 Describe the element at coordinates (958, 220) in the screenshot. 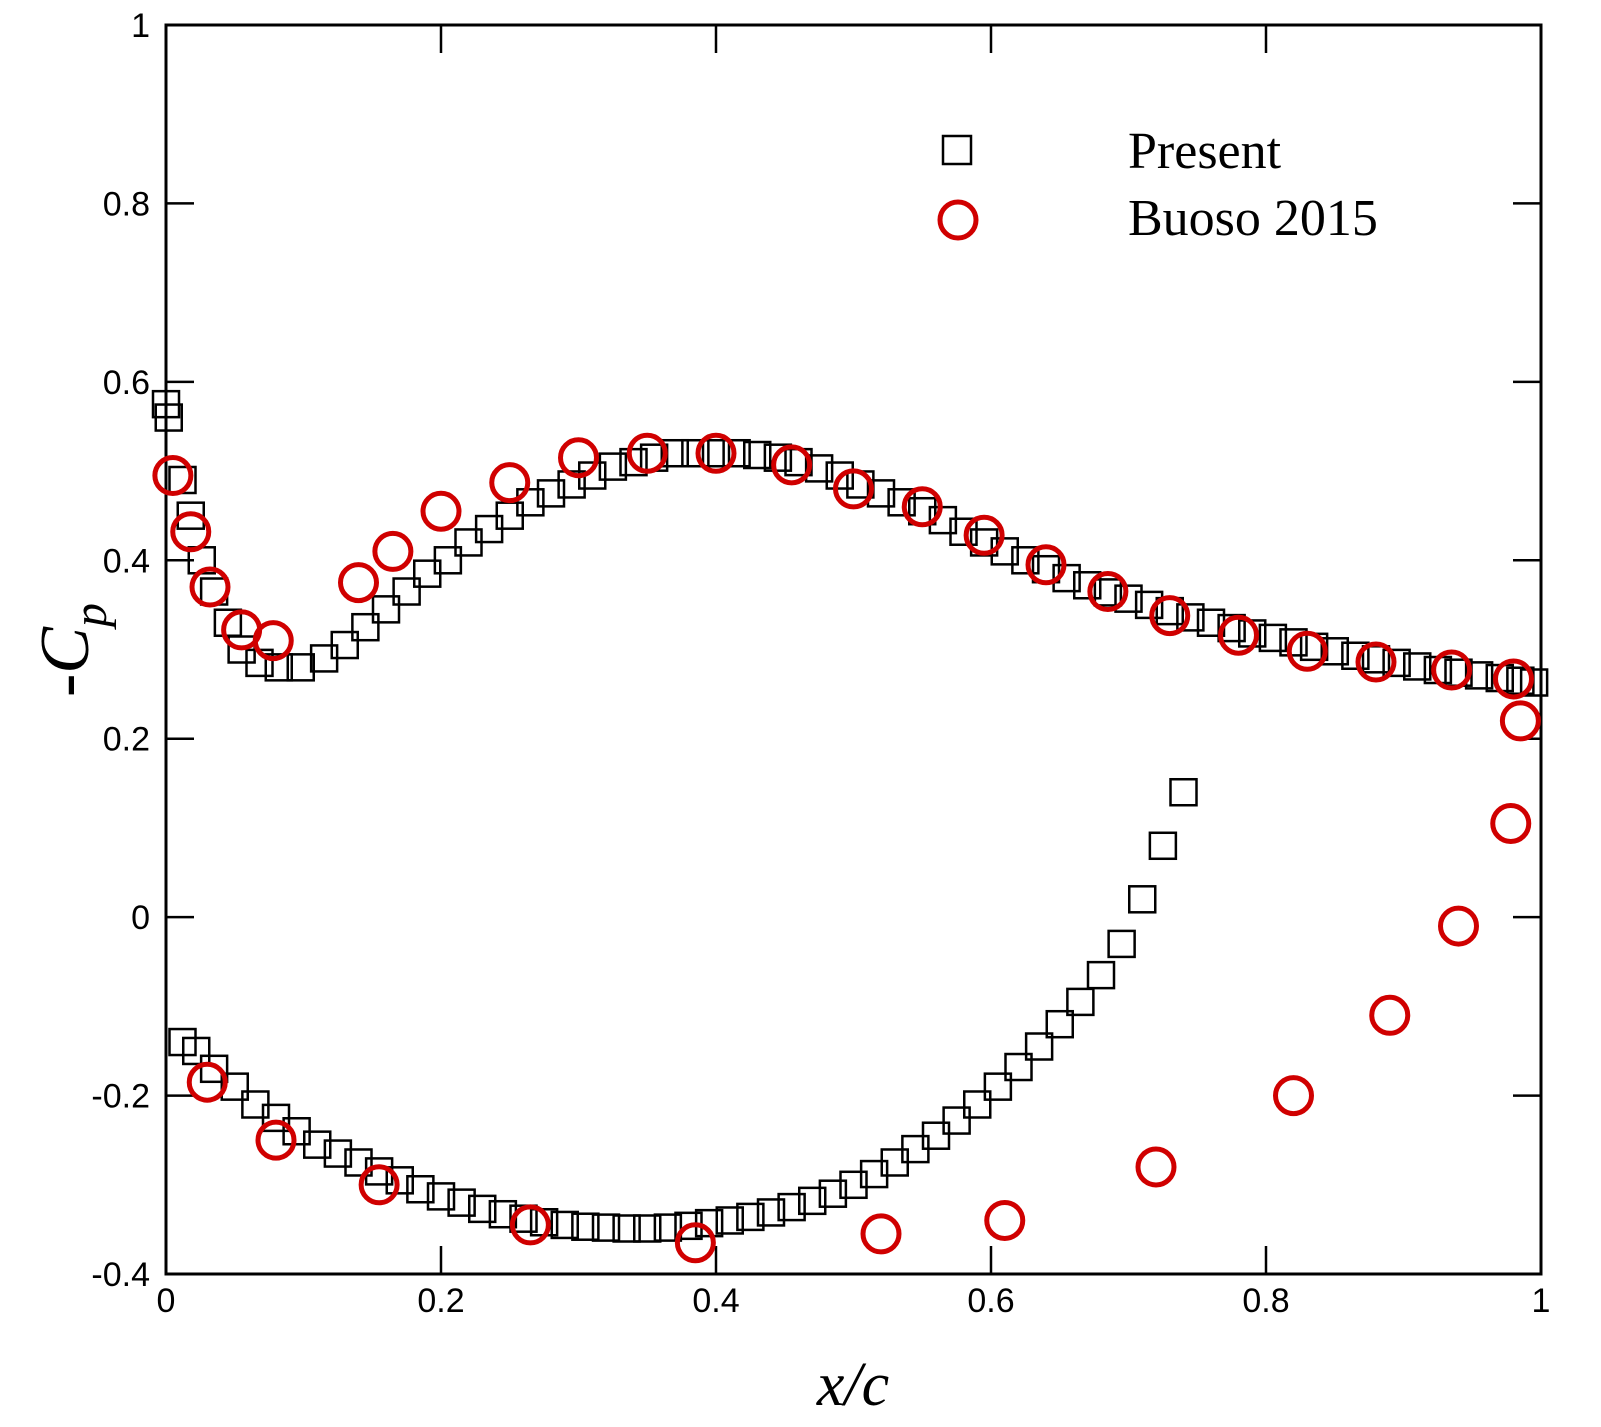

I see `legend-marker-buoso` at that location.